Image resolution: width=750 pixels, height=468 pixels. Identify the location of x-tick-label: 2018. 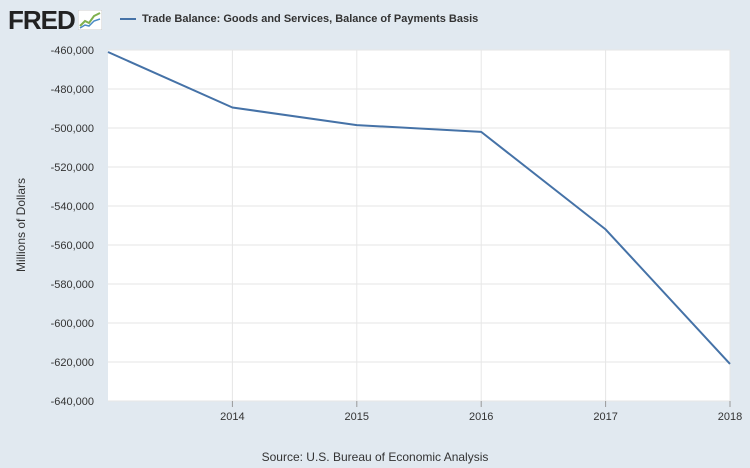
(730, 417).